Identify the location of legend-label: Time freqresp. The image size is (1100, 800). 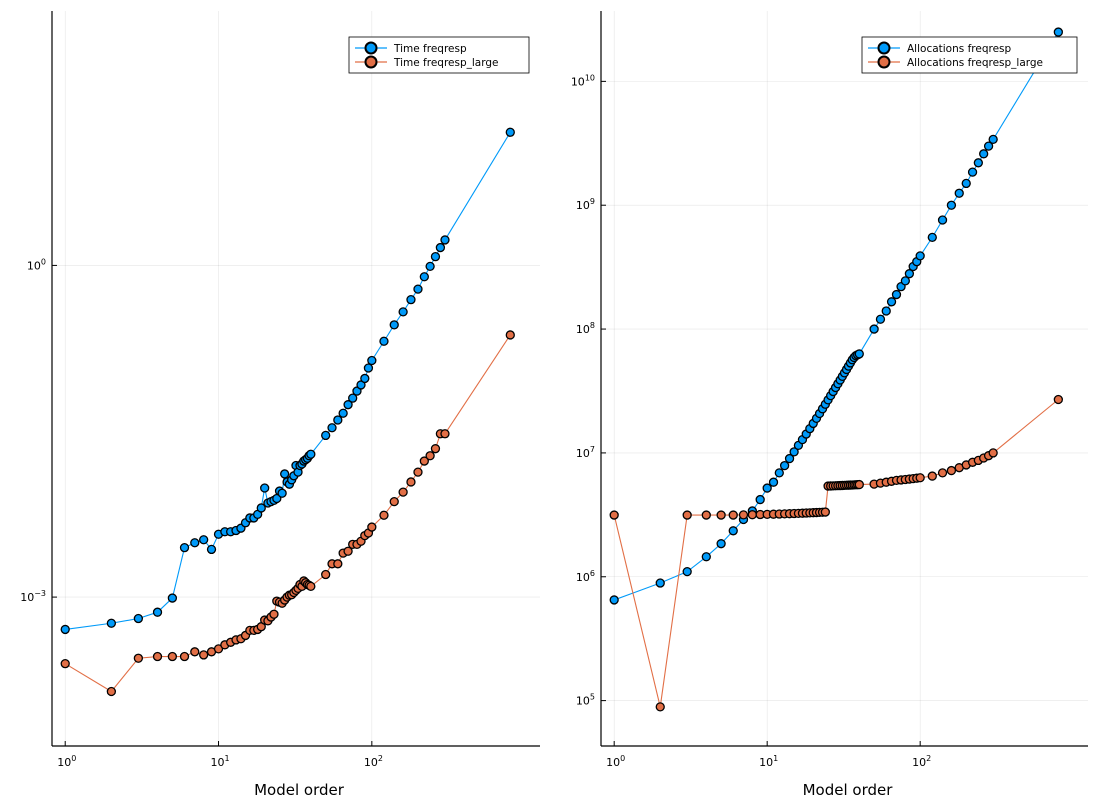
(430, 49).